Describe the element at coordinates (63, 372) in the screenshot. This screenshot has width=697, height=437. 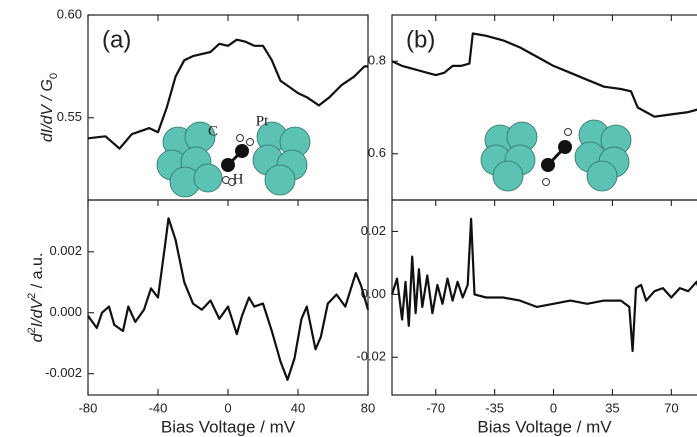
I see `y-tick-label: -0.002` at that location.